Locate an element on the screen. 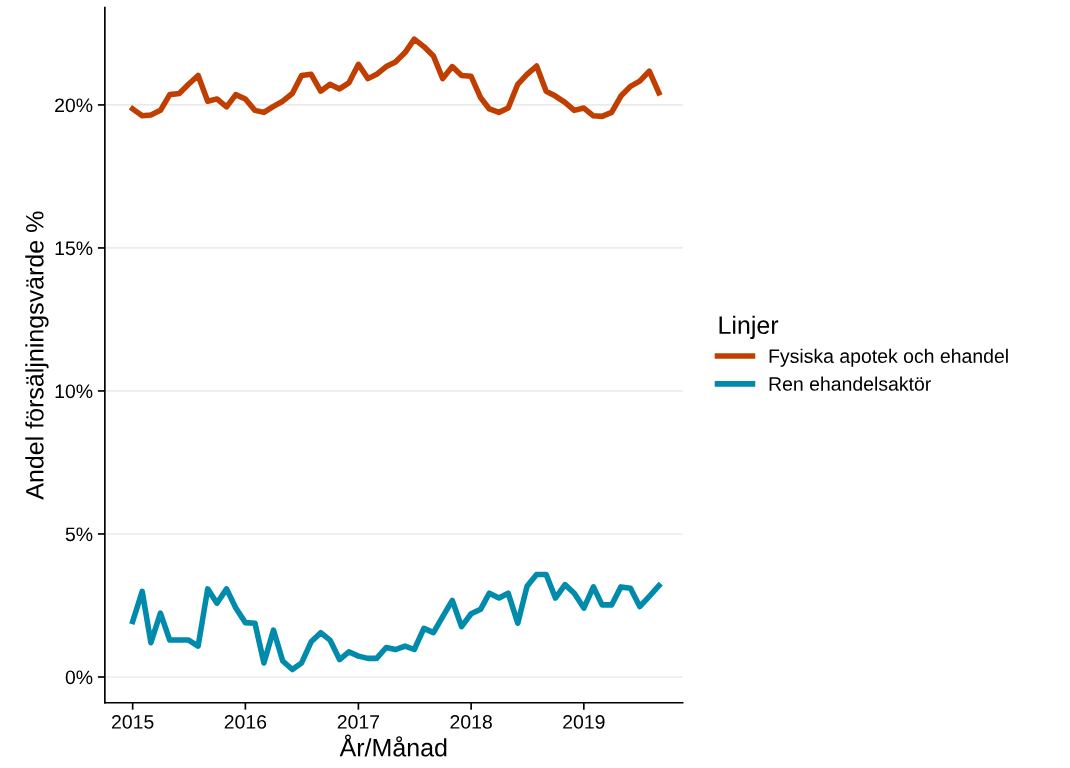 The image size is (1070, 768). legend-label: Fysiska apotek och ehandel is located at coordinates (888, 357).